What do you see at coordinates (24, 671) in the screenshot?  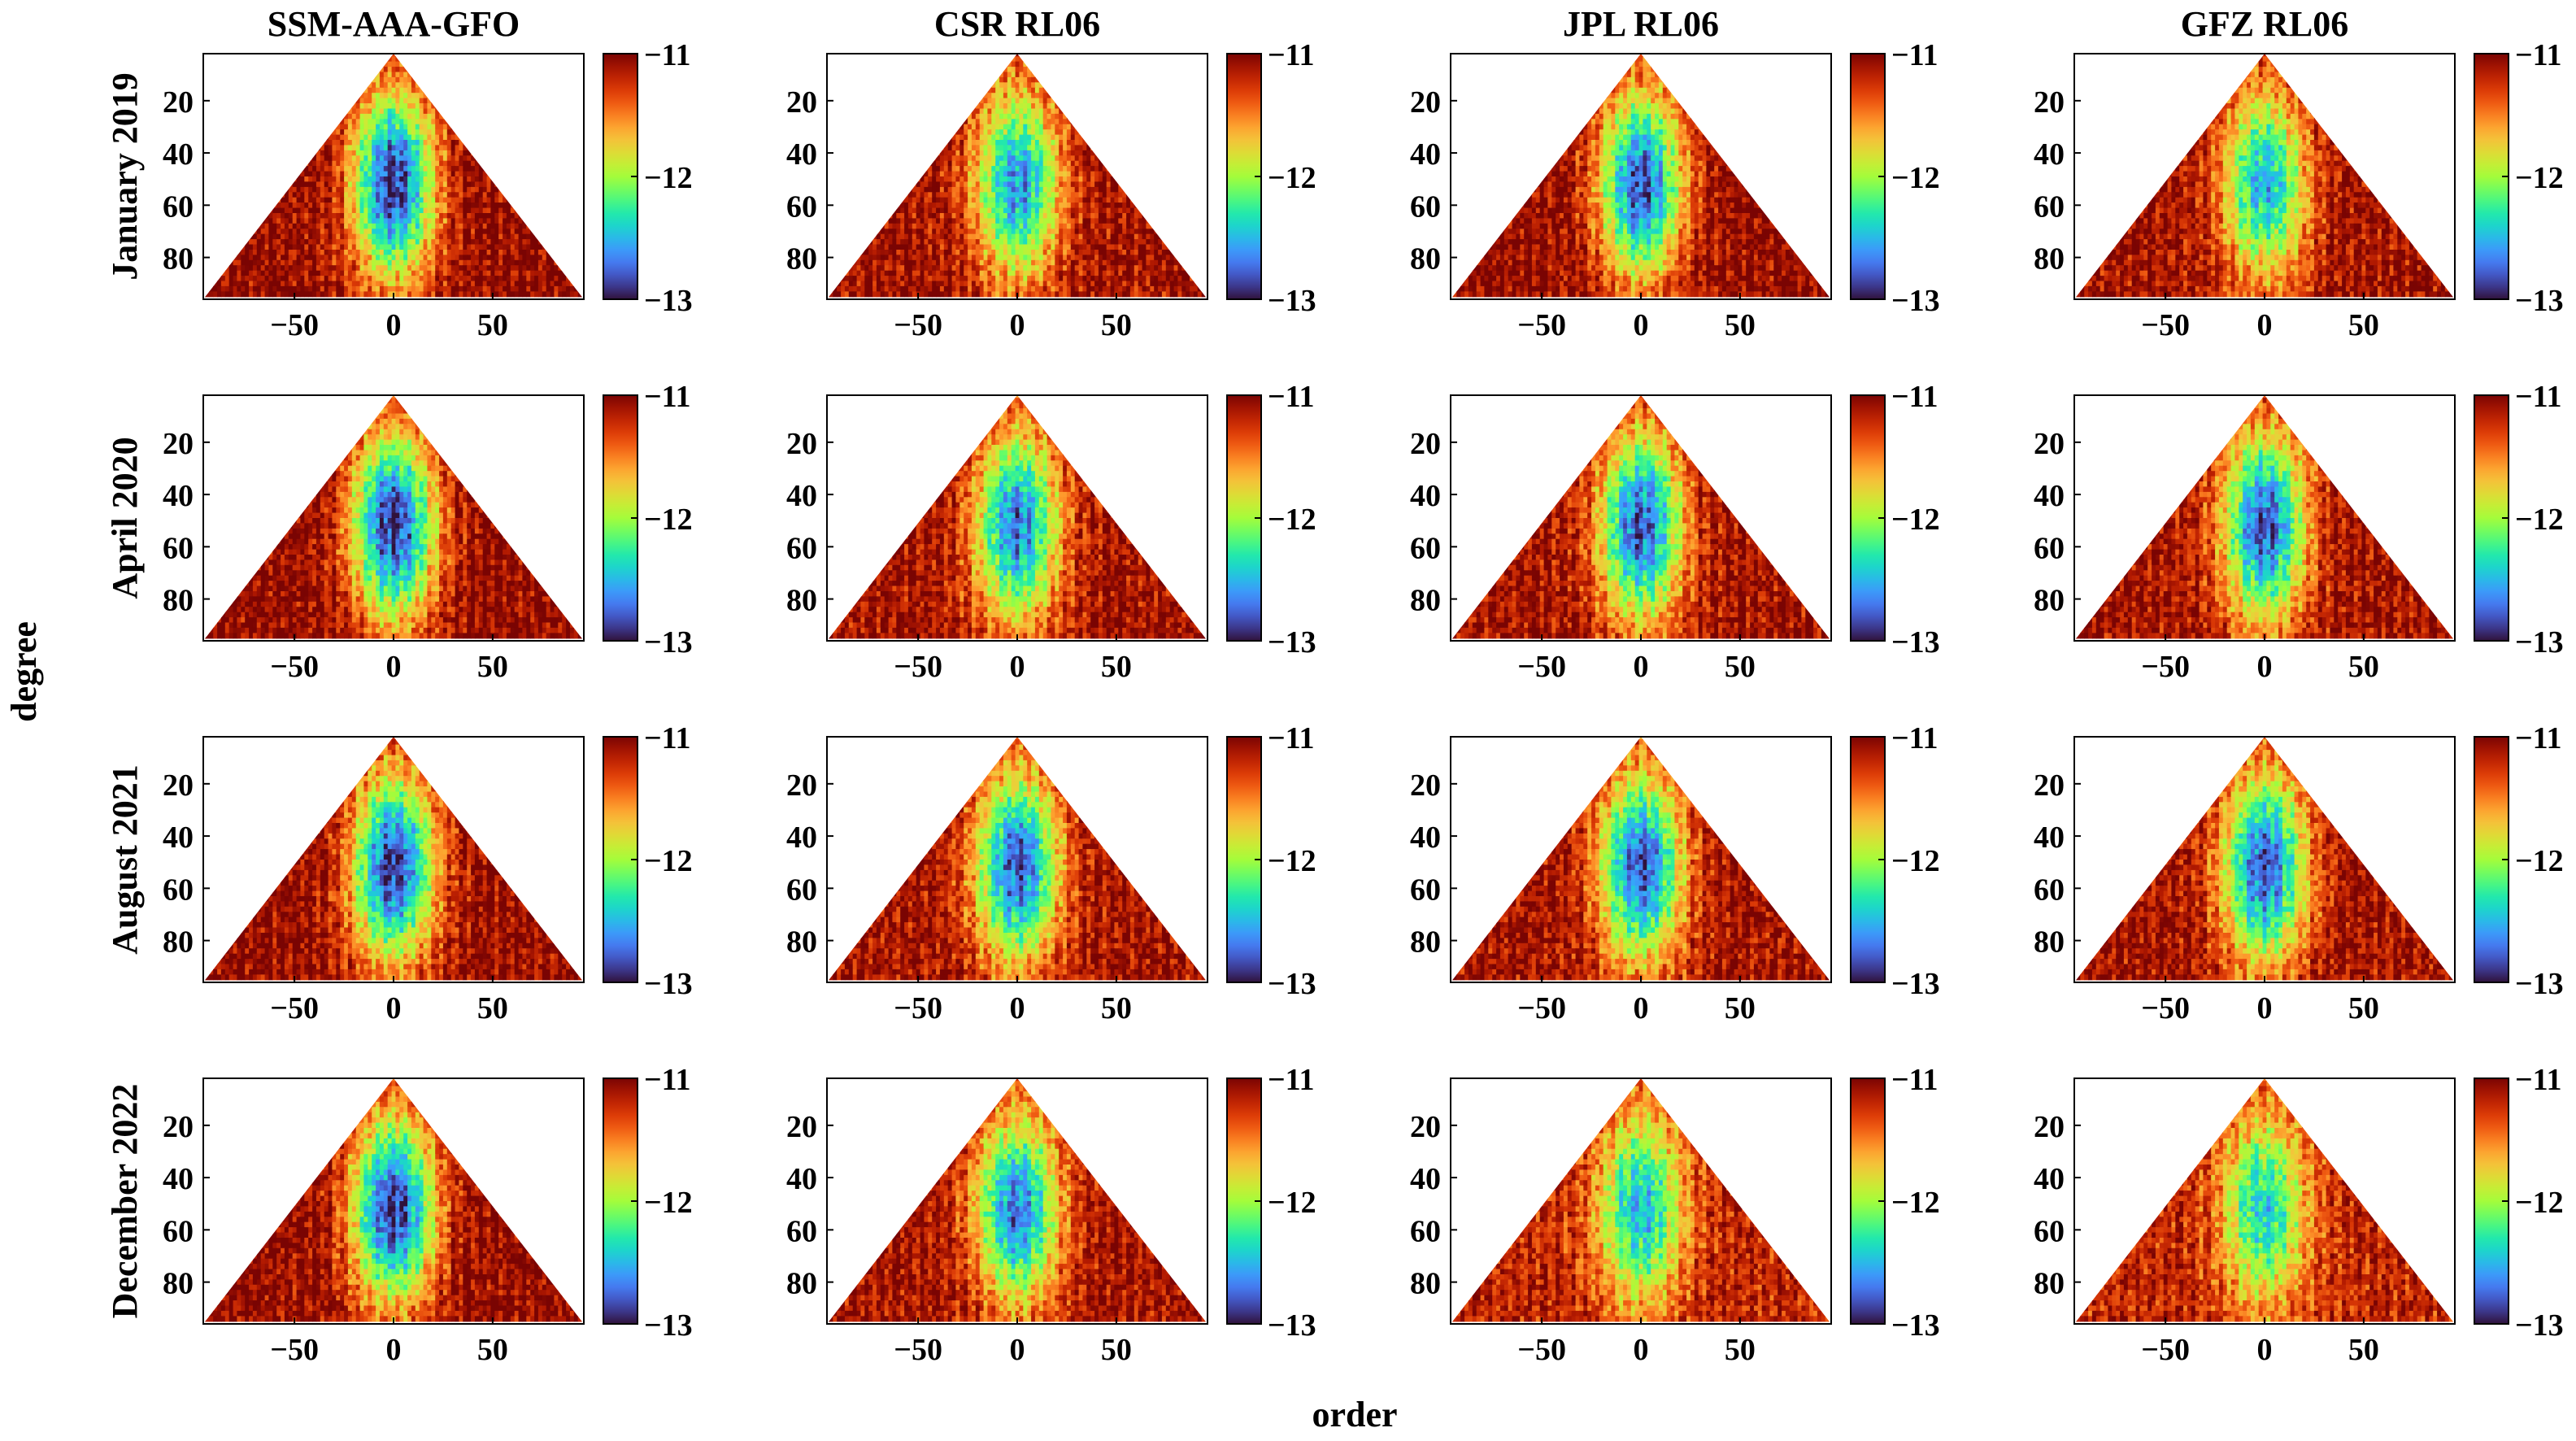 I see `y-axis-label: degree` at bounding box center [24, 671].